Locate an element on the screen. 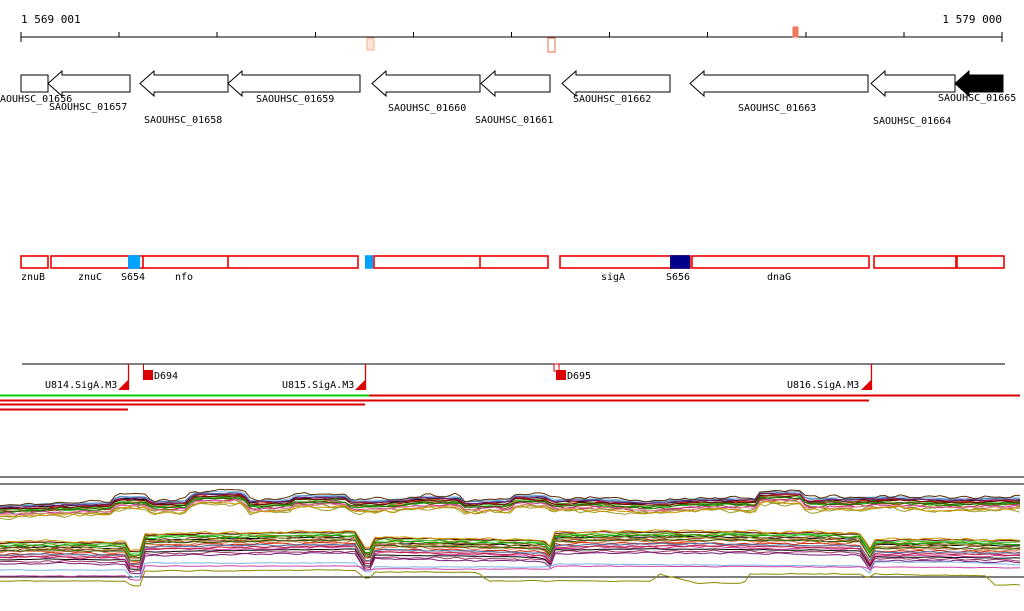  segment-label: U816.SigA.M3 is located at coordinates (823, 385).